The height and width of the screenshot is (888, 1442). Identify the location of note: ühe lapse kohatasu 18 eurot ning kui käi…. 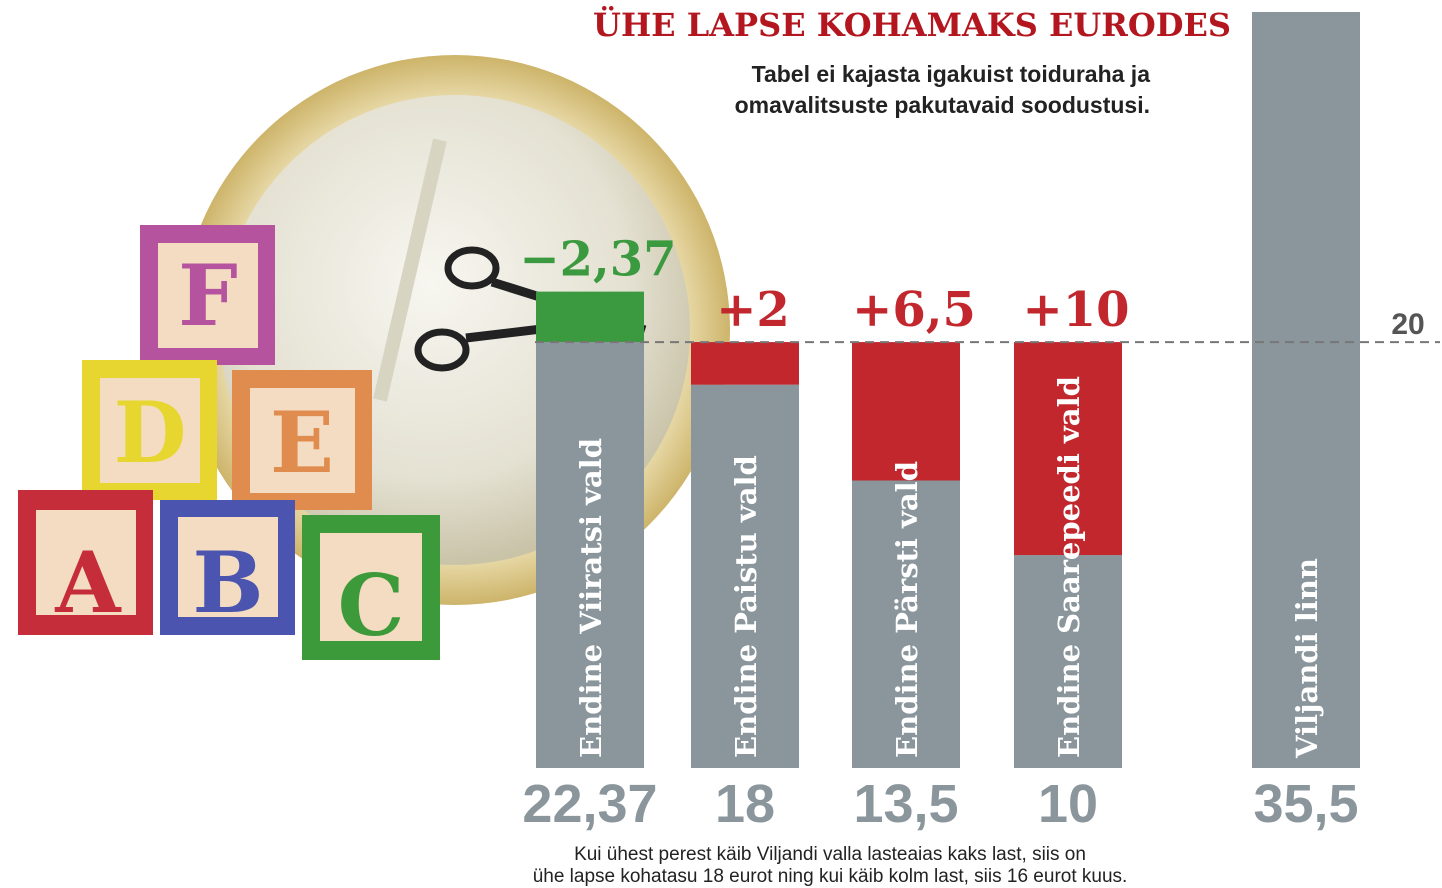
(830, 876).